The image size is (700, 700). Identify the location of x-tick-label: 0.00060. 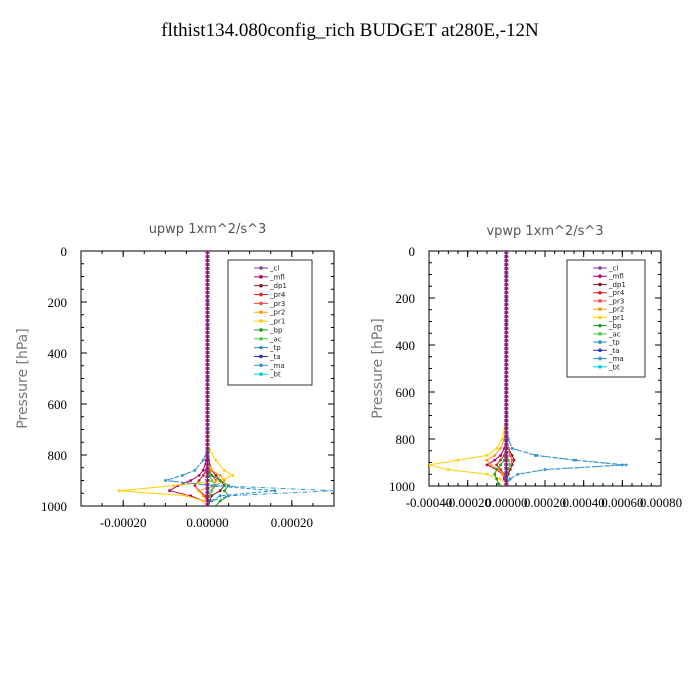
(622, 502).